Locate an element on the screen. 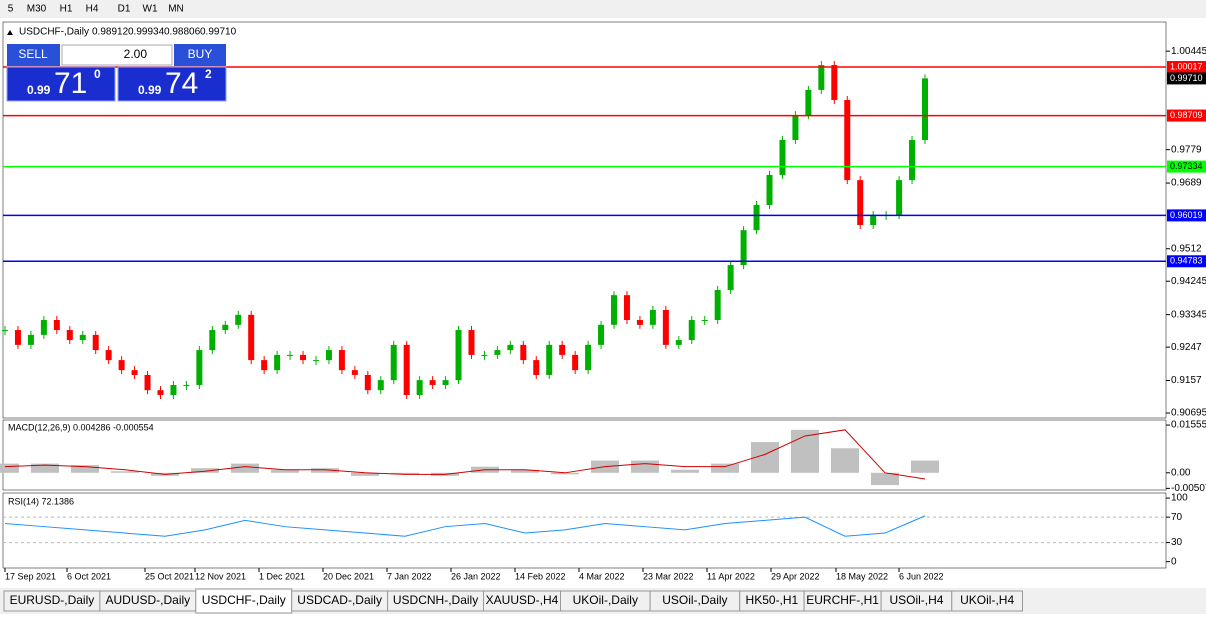 The width and height of the screenshot is (1206, 619). sell-button is located at coordinates (33, 55).